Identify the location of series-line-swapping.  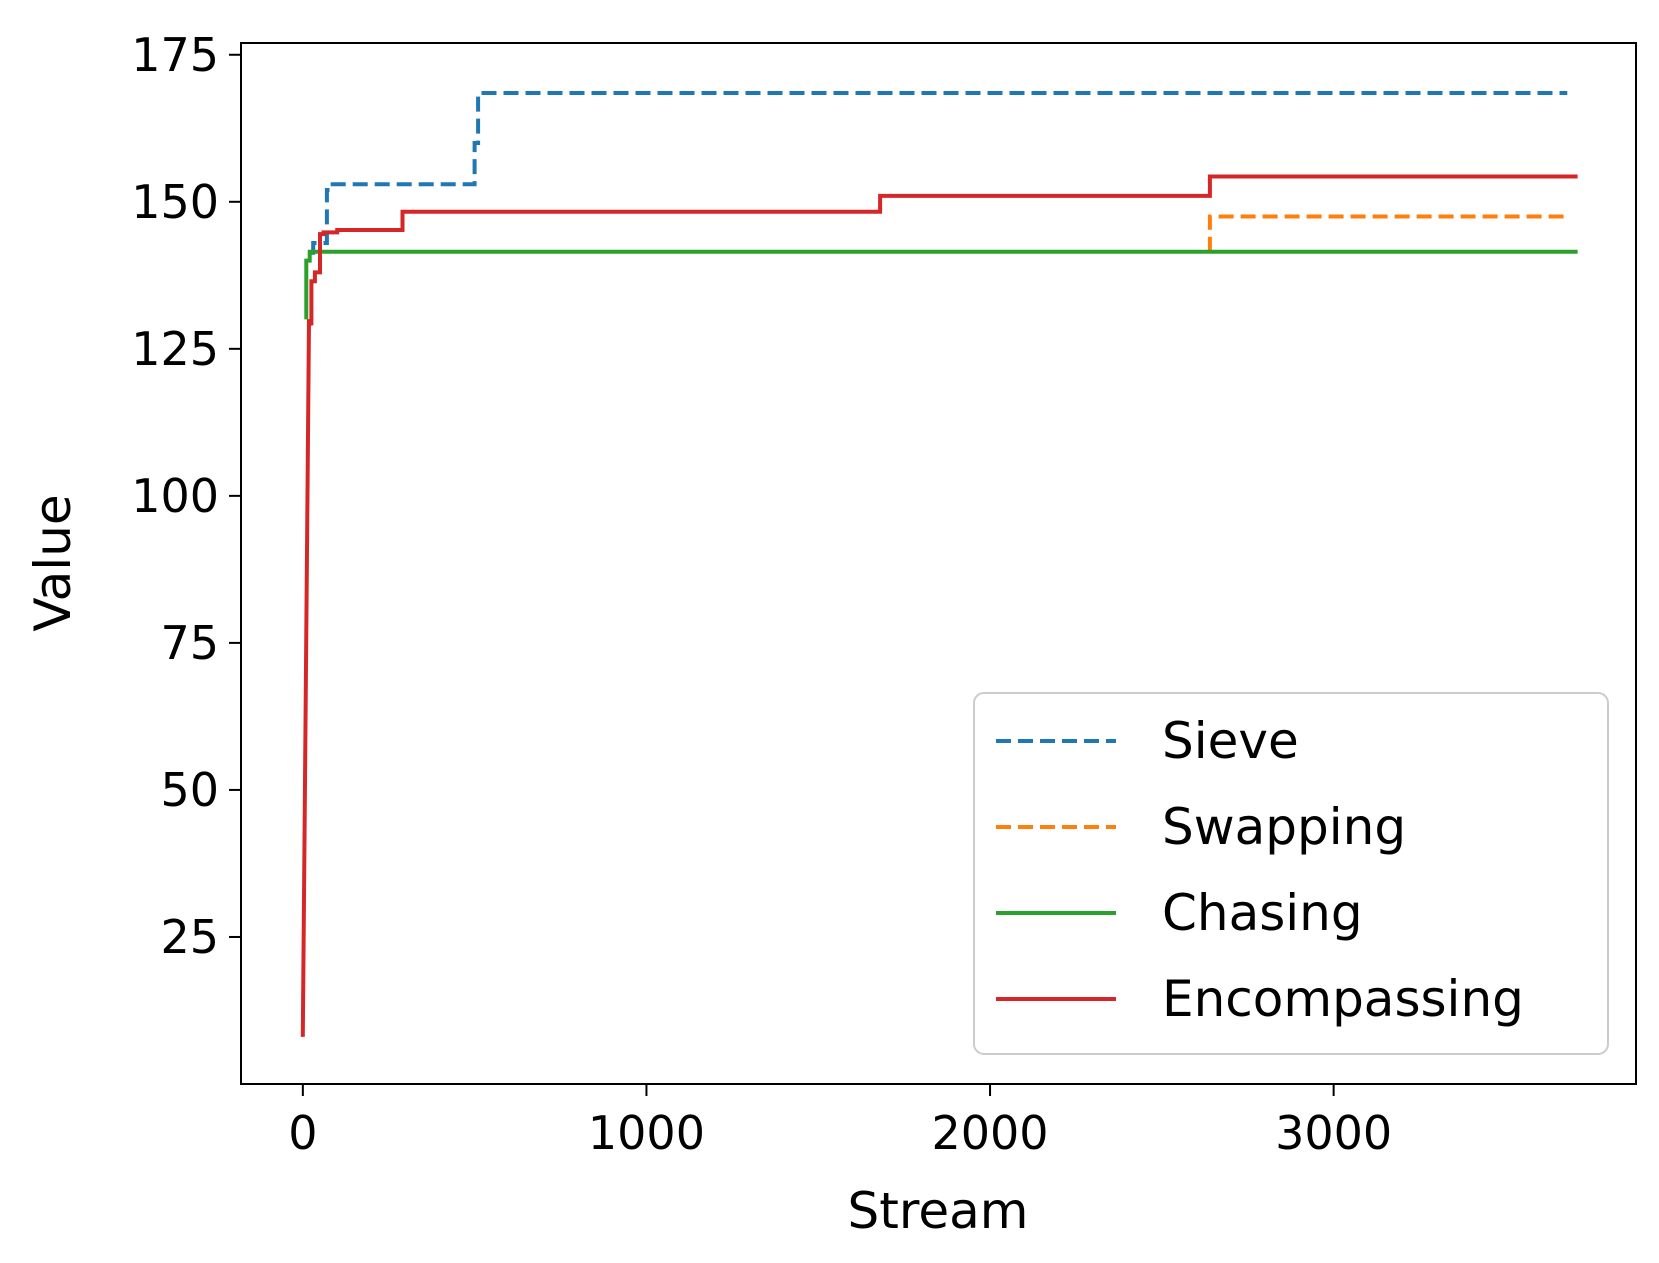
(1387, 233).